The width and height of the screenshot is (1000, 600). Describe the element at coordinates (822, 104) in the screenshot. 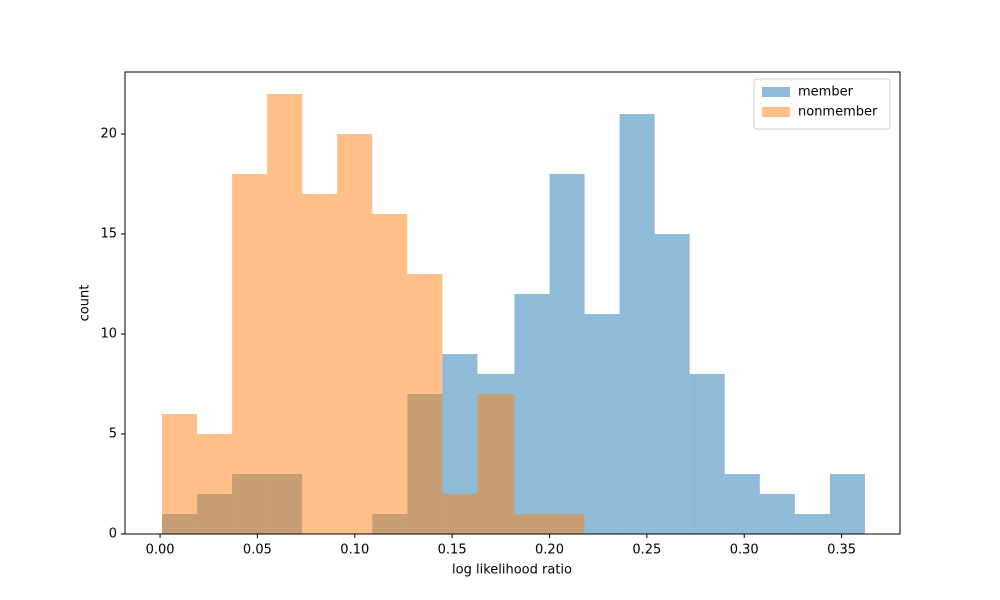

I see `legend: member nonmember` at that location.